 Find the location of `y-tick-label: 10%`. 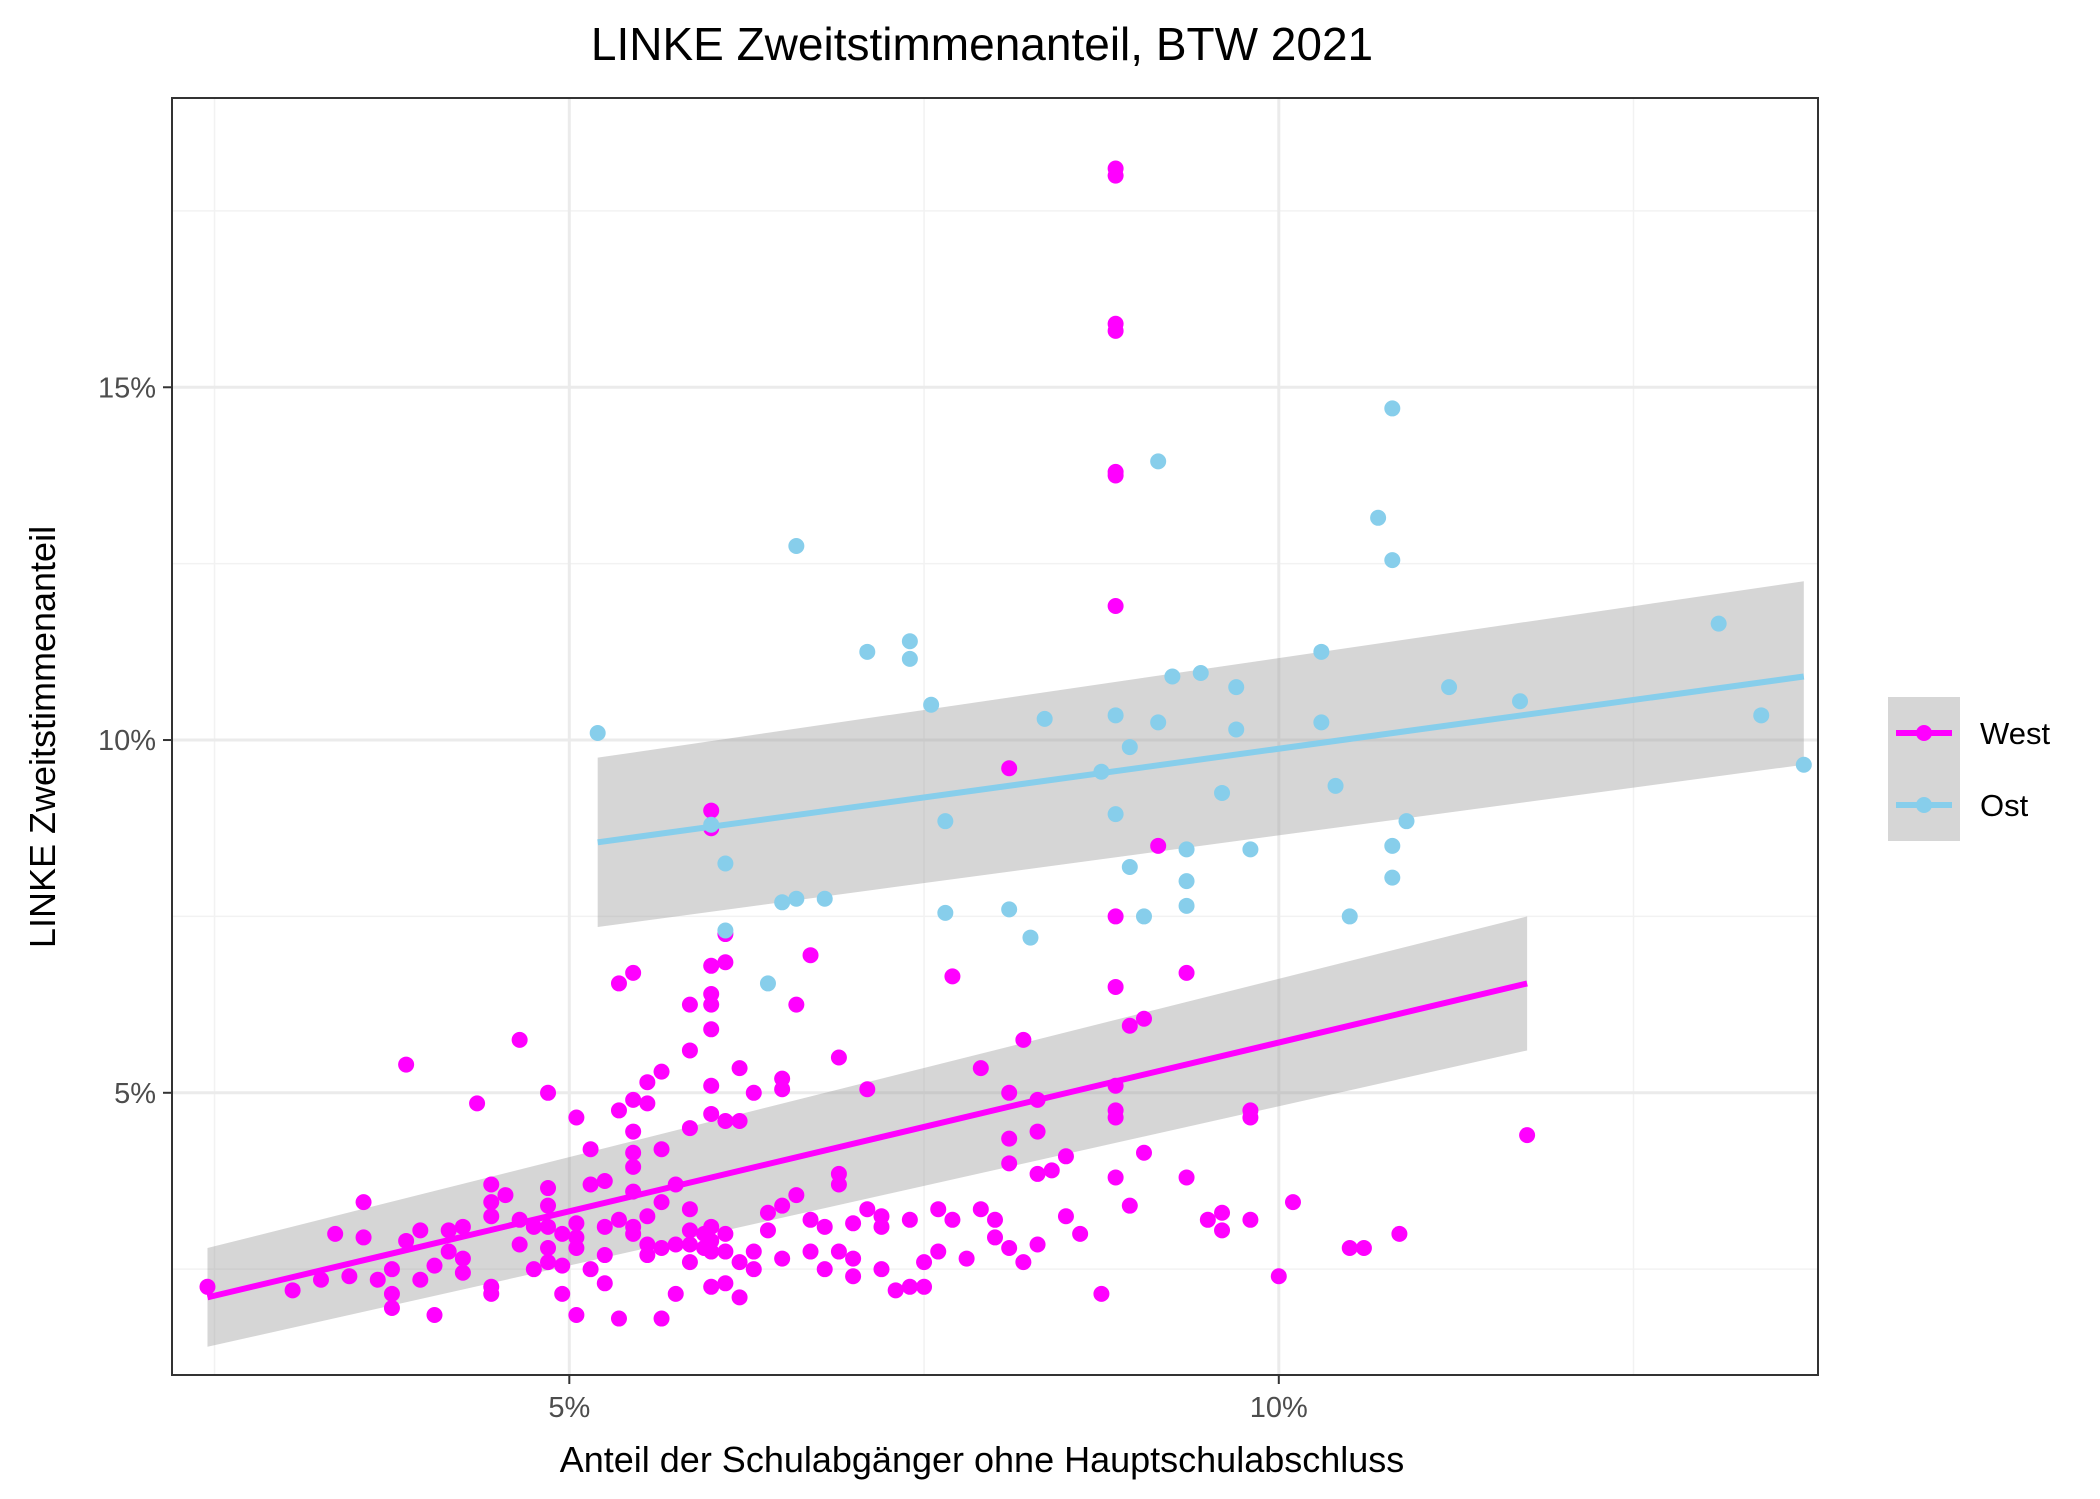

y-tick-label: 10% is located at coordinates (127, 741).